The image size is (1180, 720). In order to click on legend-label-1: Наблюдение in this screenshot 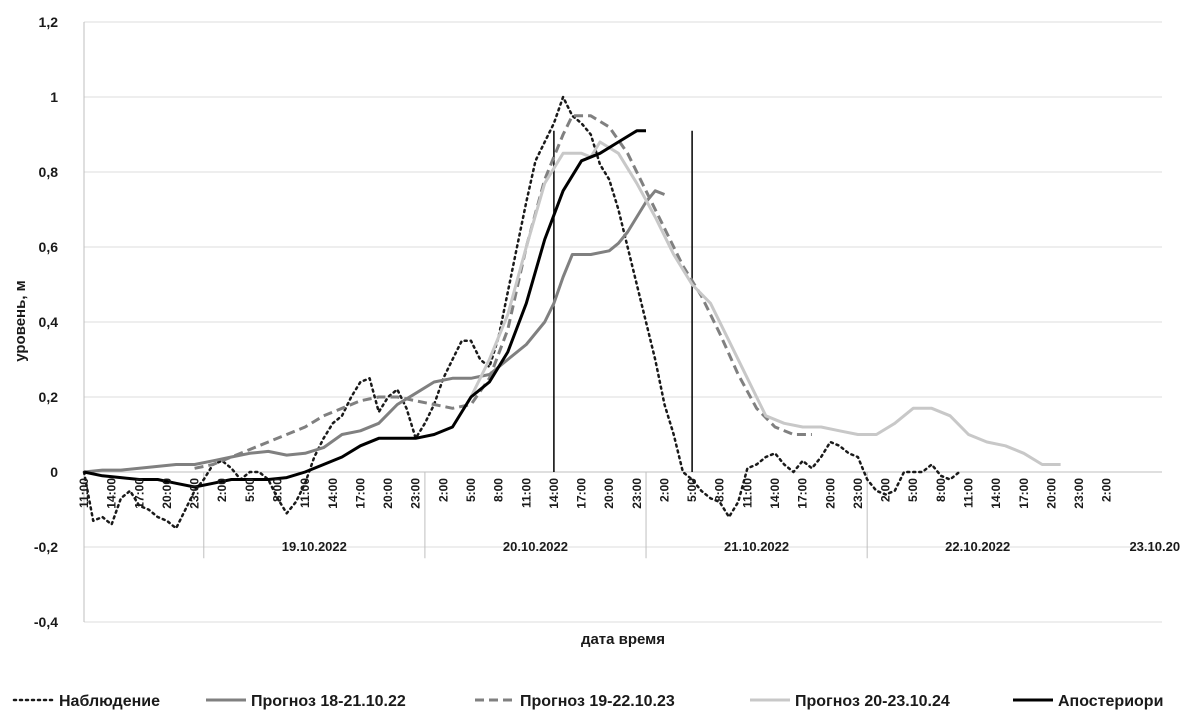, I will do `click(109, 701)`.